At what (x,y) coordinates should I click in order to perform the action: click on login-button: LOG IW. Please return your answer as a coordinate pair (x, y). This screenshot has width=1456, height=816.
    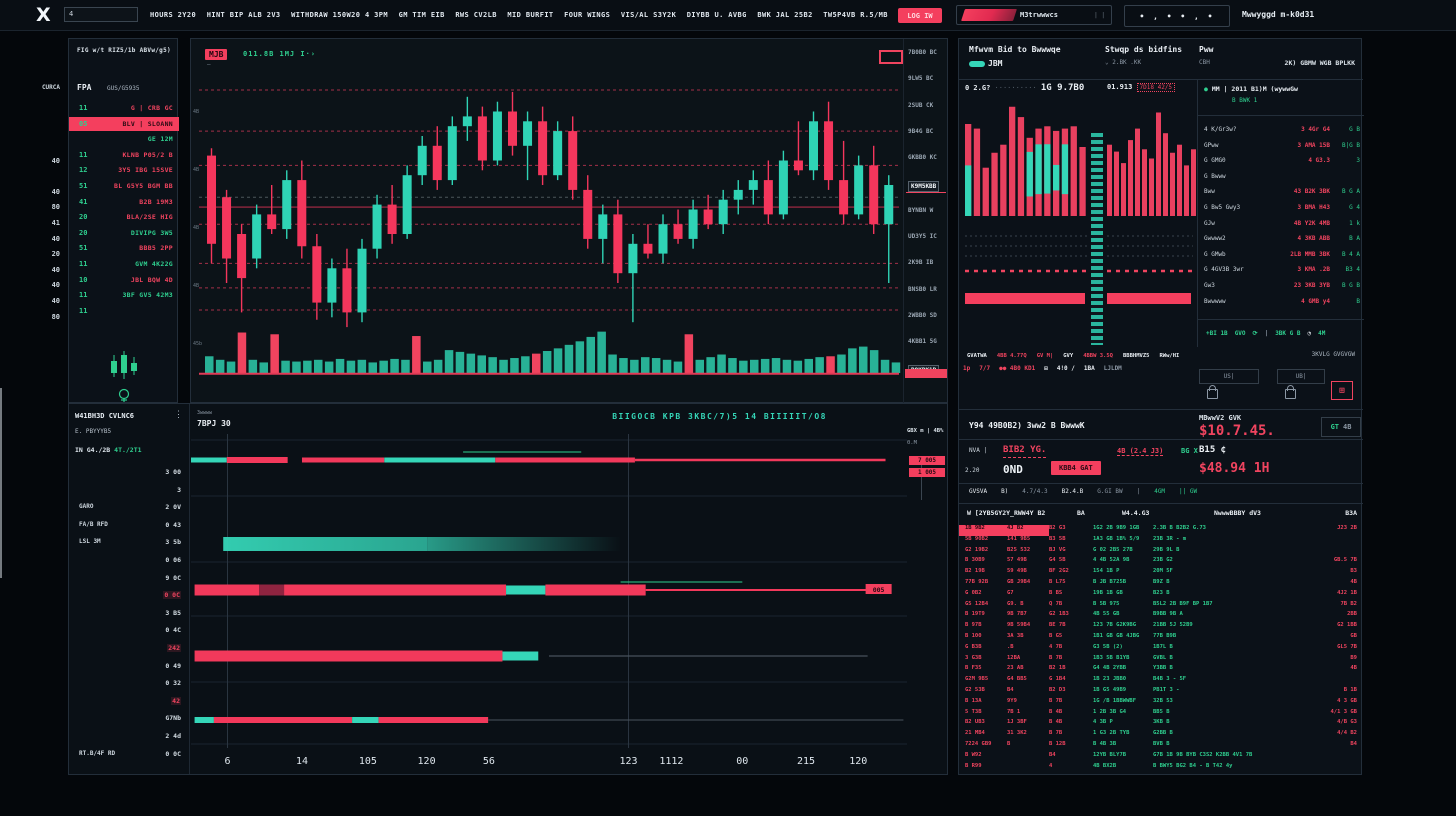
    Looking at the image, I should click on (920, 15).